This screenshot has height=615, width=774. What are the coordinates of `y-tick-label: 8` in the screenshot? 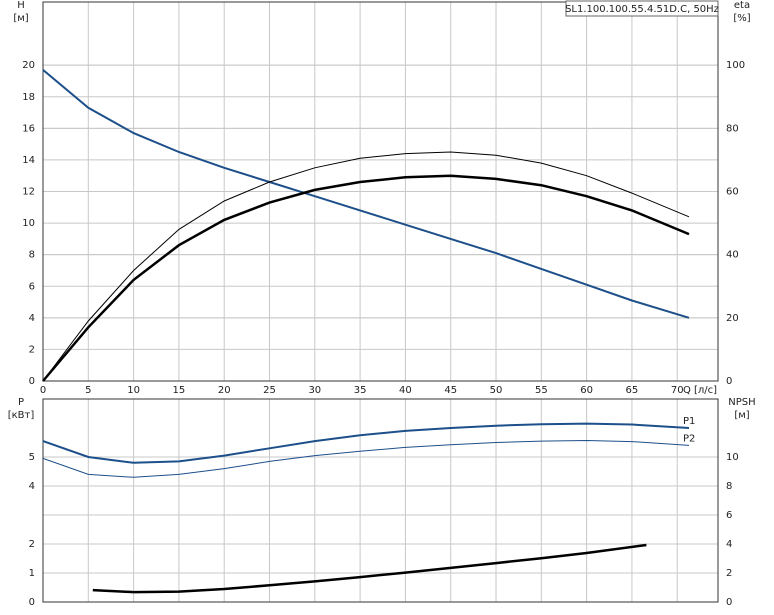 It's located at (32, 255).